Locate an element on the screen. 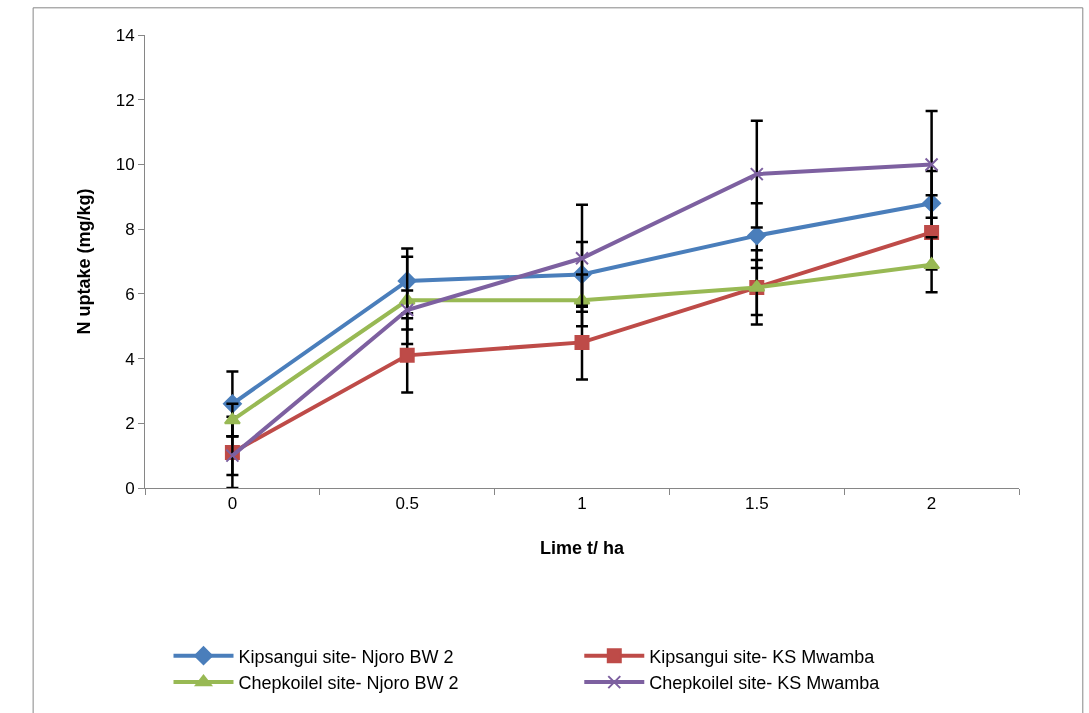 This screenshot has height=713, width=1089. y-tick-label: 12 is located at coordinates (125, 100).